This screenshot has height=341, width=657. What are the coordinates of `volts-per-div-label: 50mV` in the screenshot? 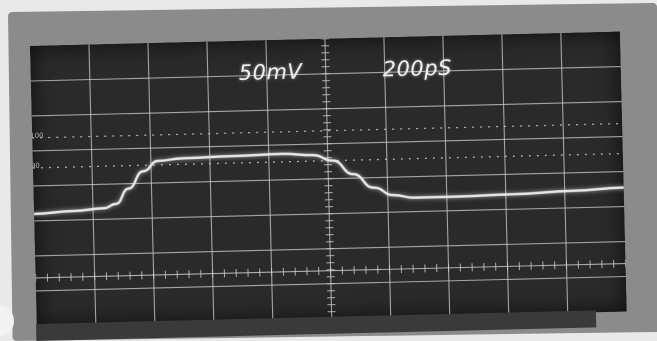 It's located at (270, 72).